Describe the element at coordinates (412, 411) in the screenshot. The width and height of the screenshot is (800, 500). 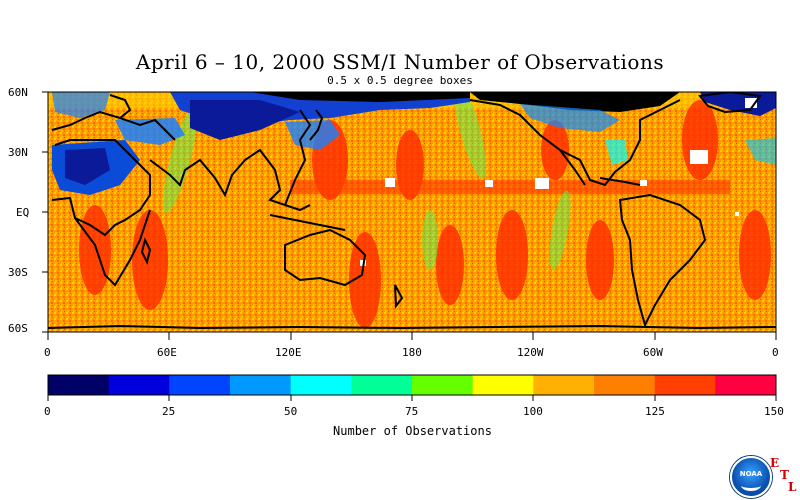
I see `colorbar-label-75: 75` at that location.